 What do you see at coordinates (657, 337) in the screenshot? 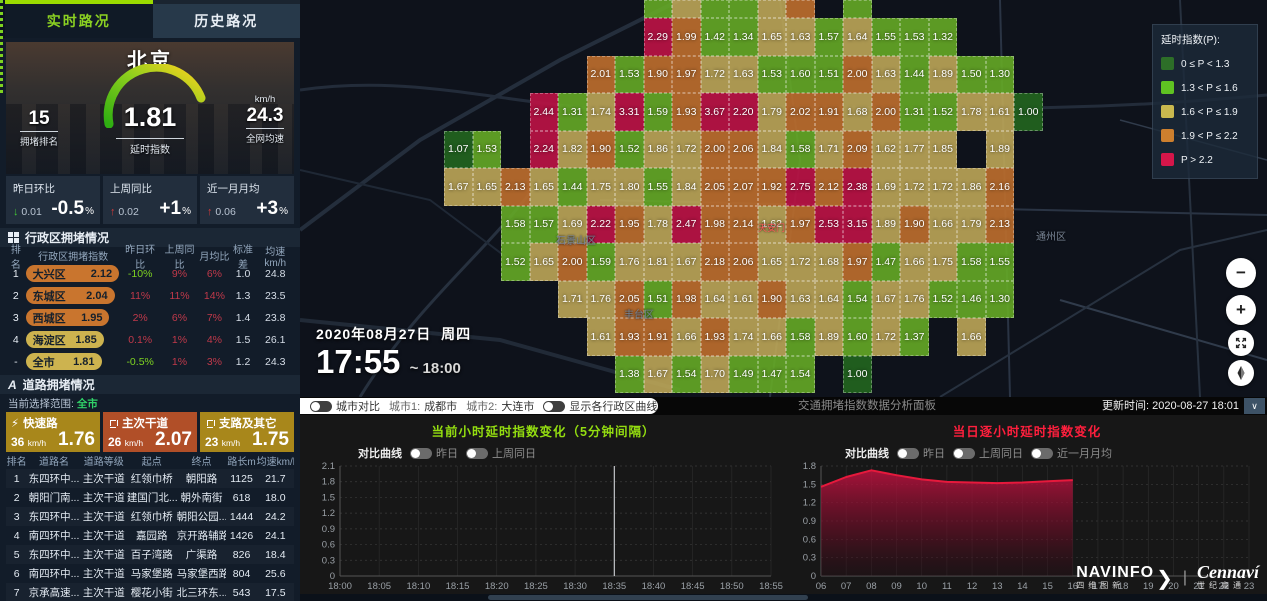
I see `heatmap-cell: 1.91` at bounding box center [657, 337].